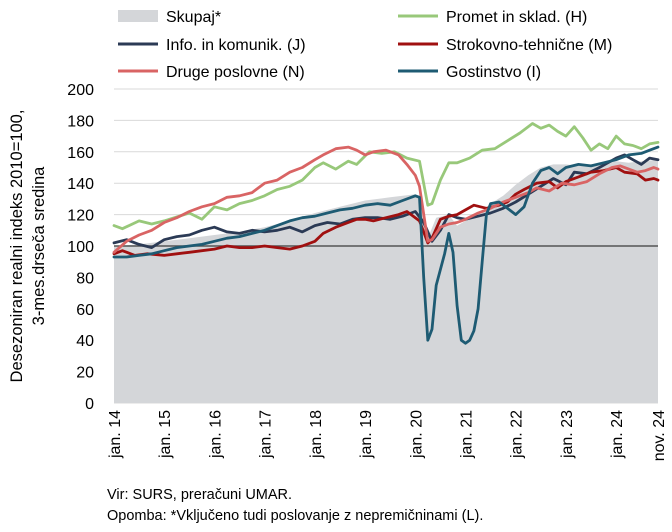 This screenshot has width=672, height=532. Describe the element at coordinates (80, 90) in the screenshot. I see `y-tick-label-200: 200` at that location.